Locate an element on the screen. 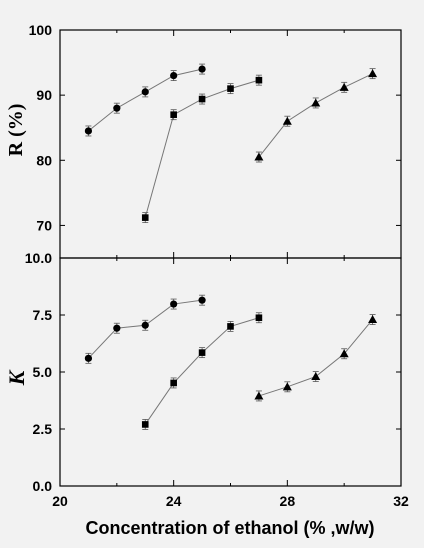  top-tick-labels: 70 80 90 100 is located at coordinates (41, 127).